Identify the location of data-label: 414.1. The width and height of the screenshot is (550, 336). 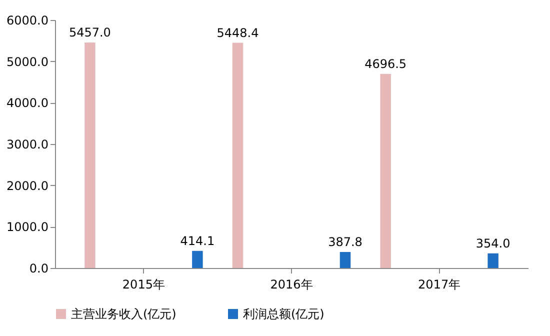
(197, 241).